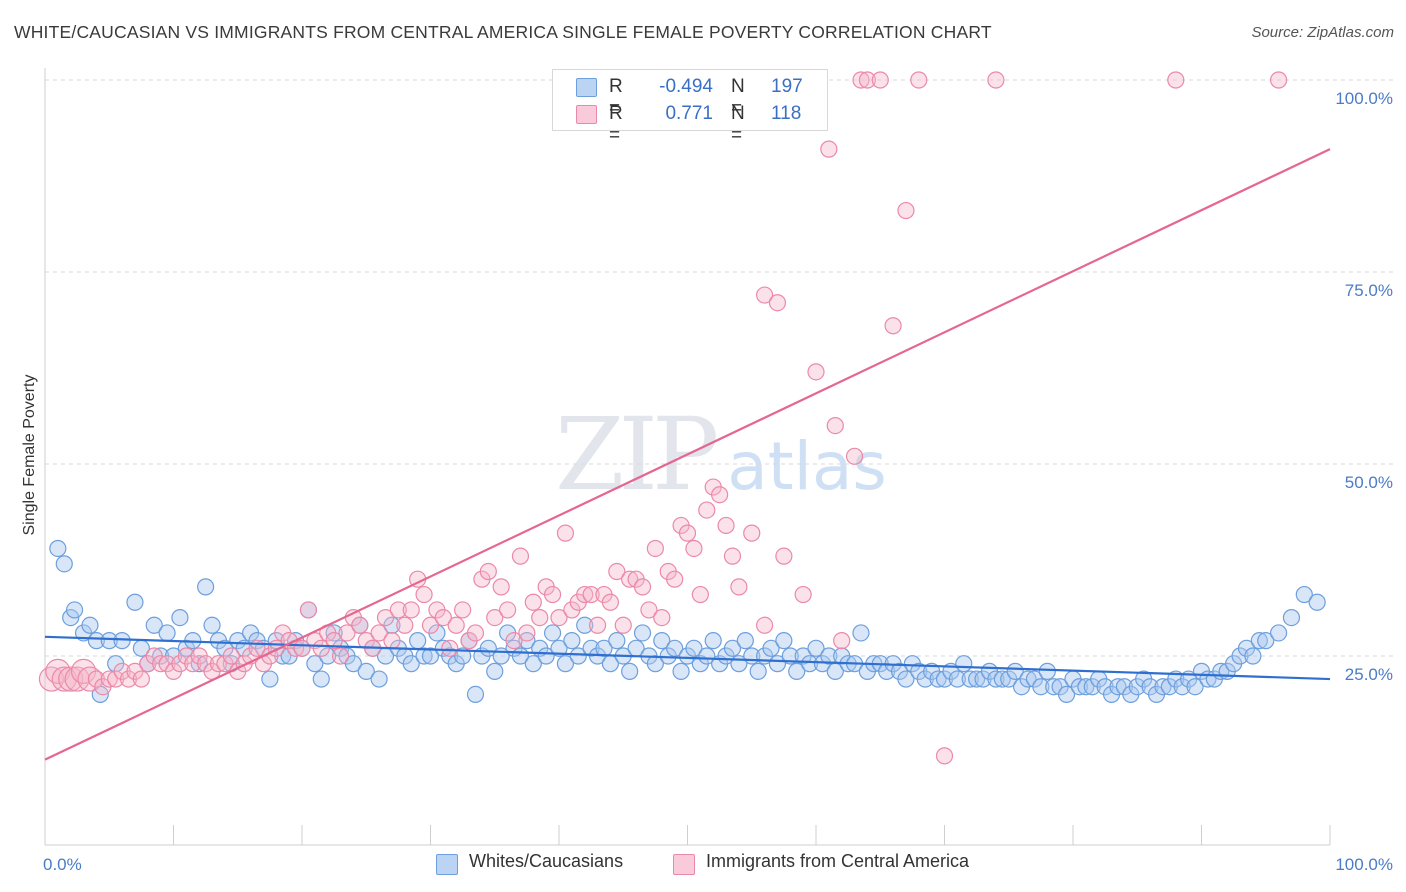 Image resolution: width=1406 pixels, height=892 pixels. I want to click on legend-r-value: 0.771, so click(689, 113).